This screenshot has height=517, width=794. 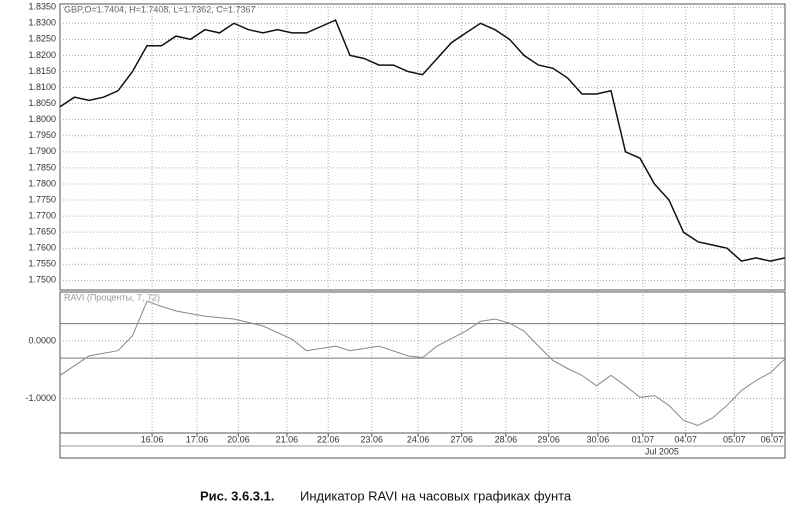 What do you see at coordinates (42, 340) in the screenshot?
I see `y-tick-label: 0.0000` at bounding box center [42, 340].